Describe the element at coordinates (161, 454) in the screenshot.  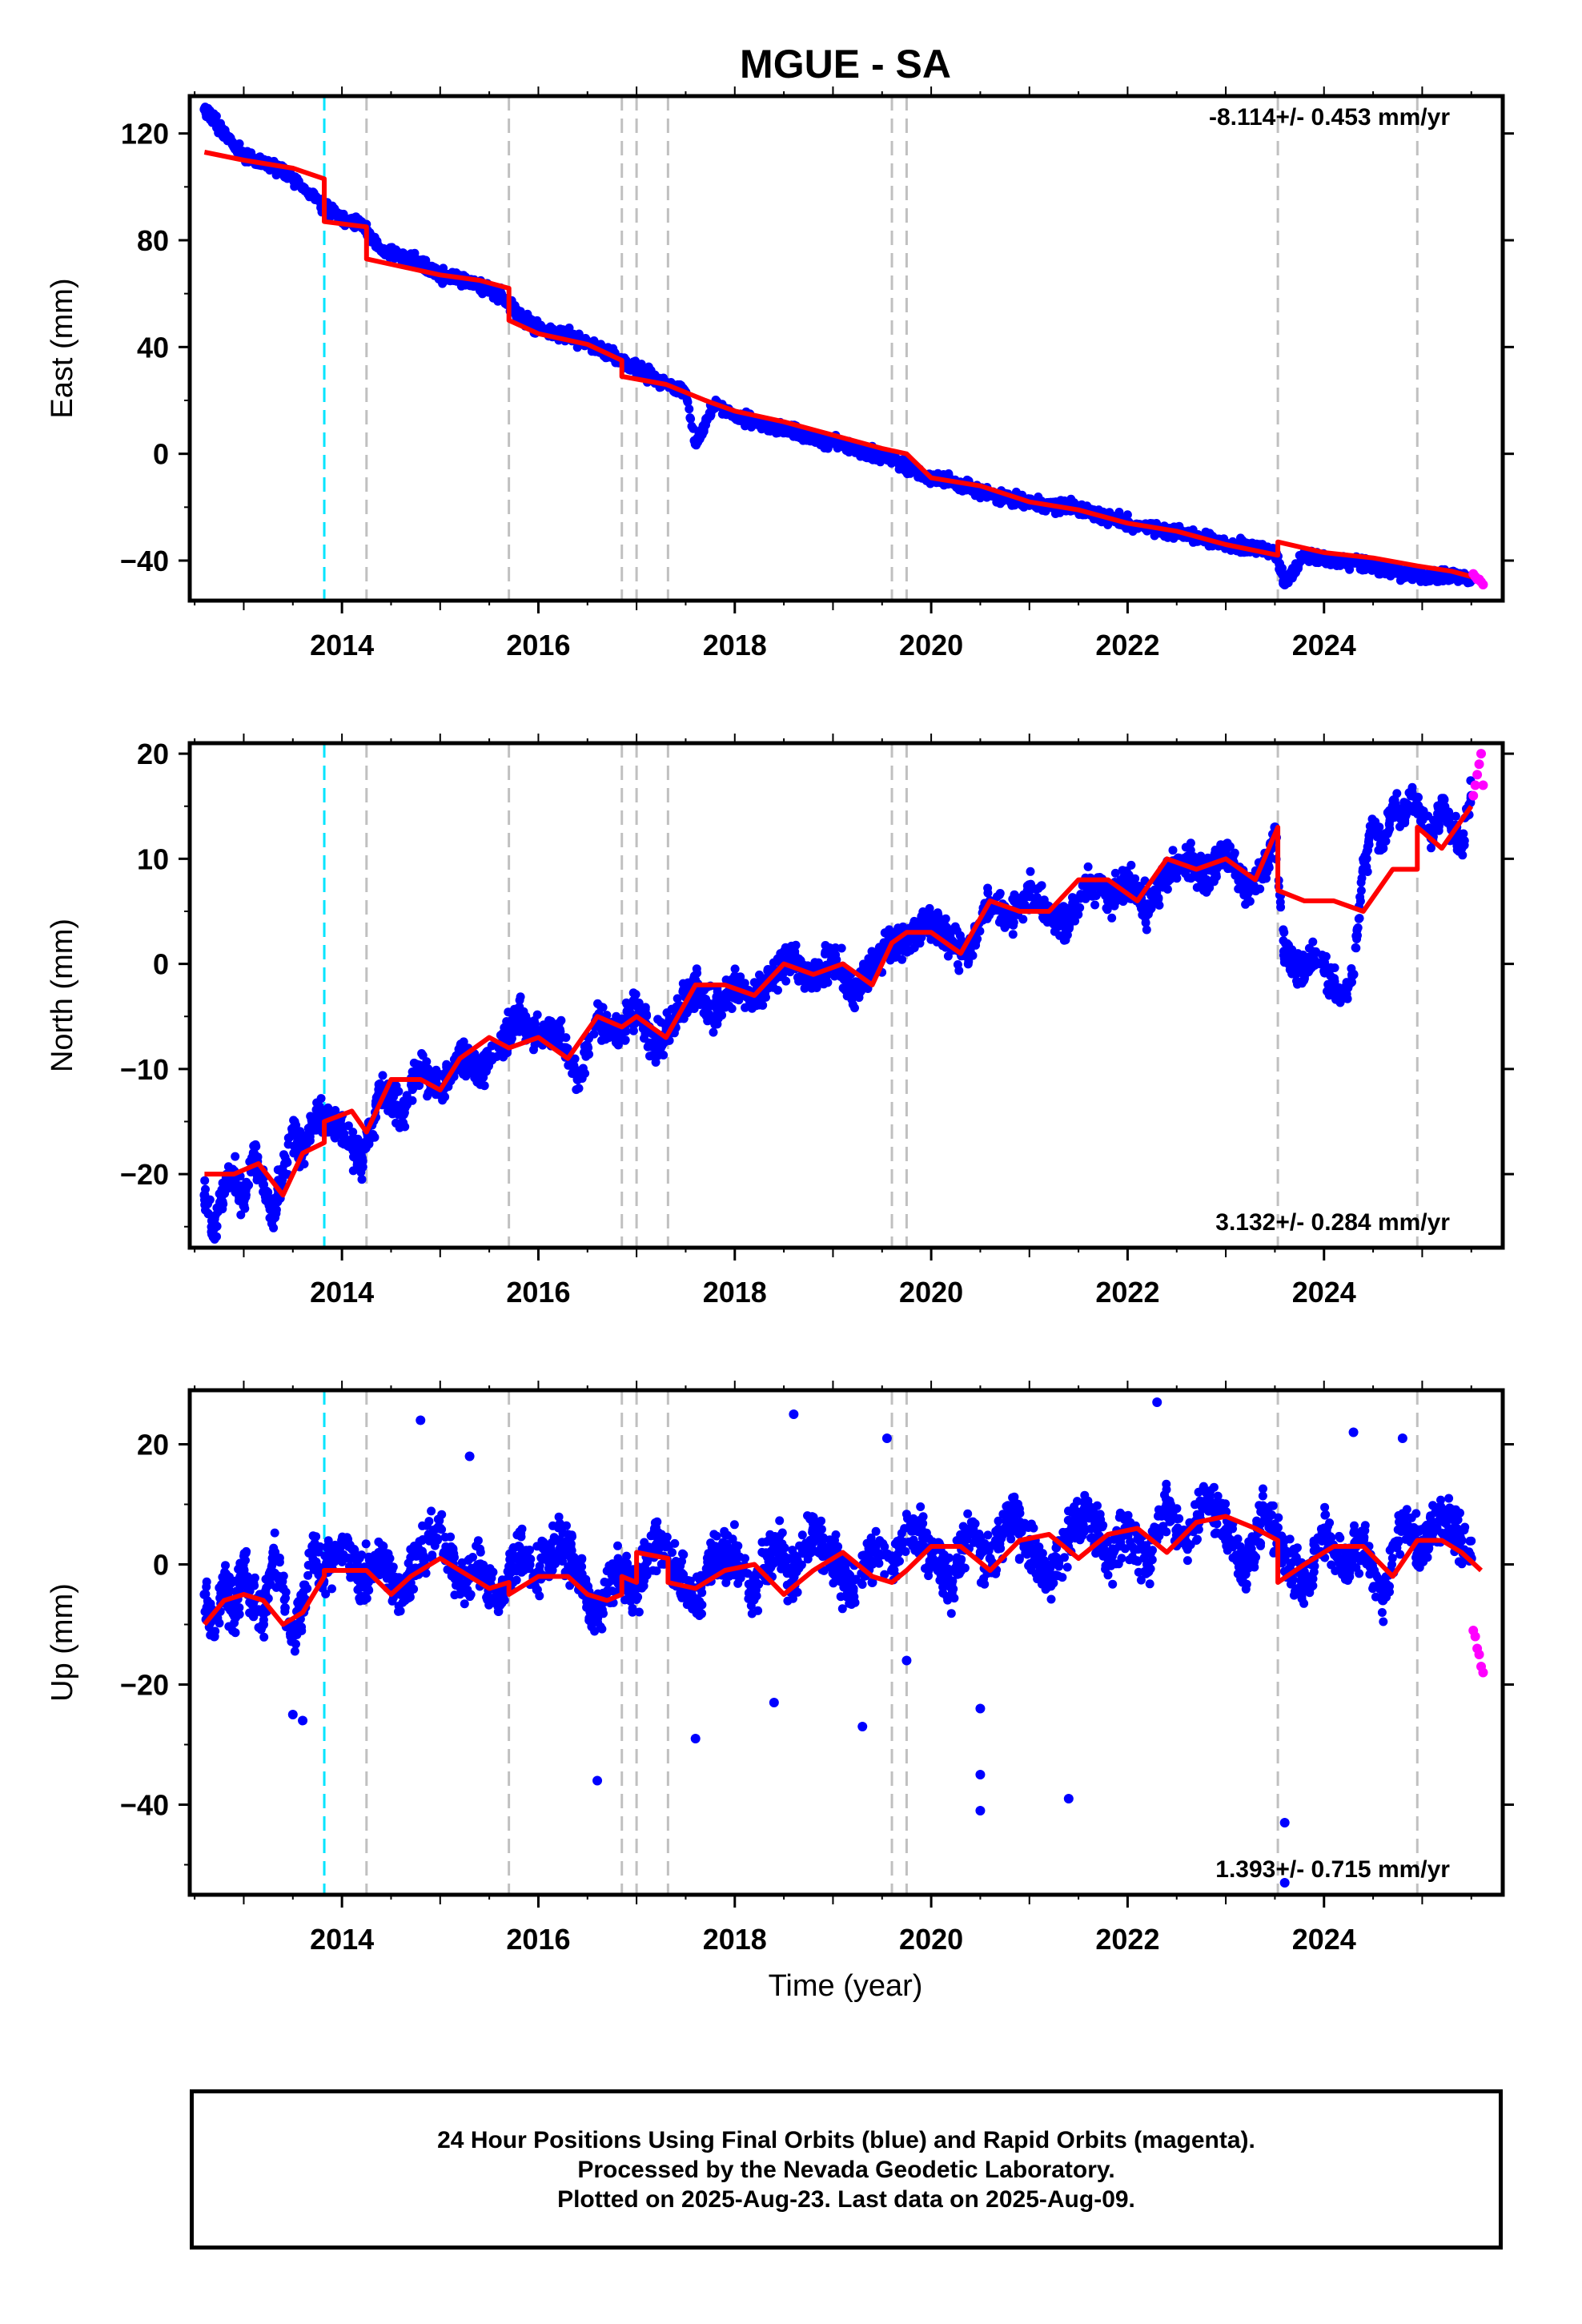
I see `east-y-tick-label: 0` at that location.